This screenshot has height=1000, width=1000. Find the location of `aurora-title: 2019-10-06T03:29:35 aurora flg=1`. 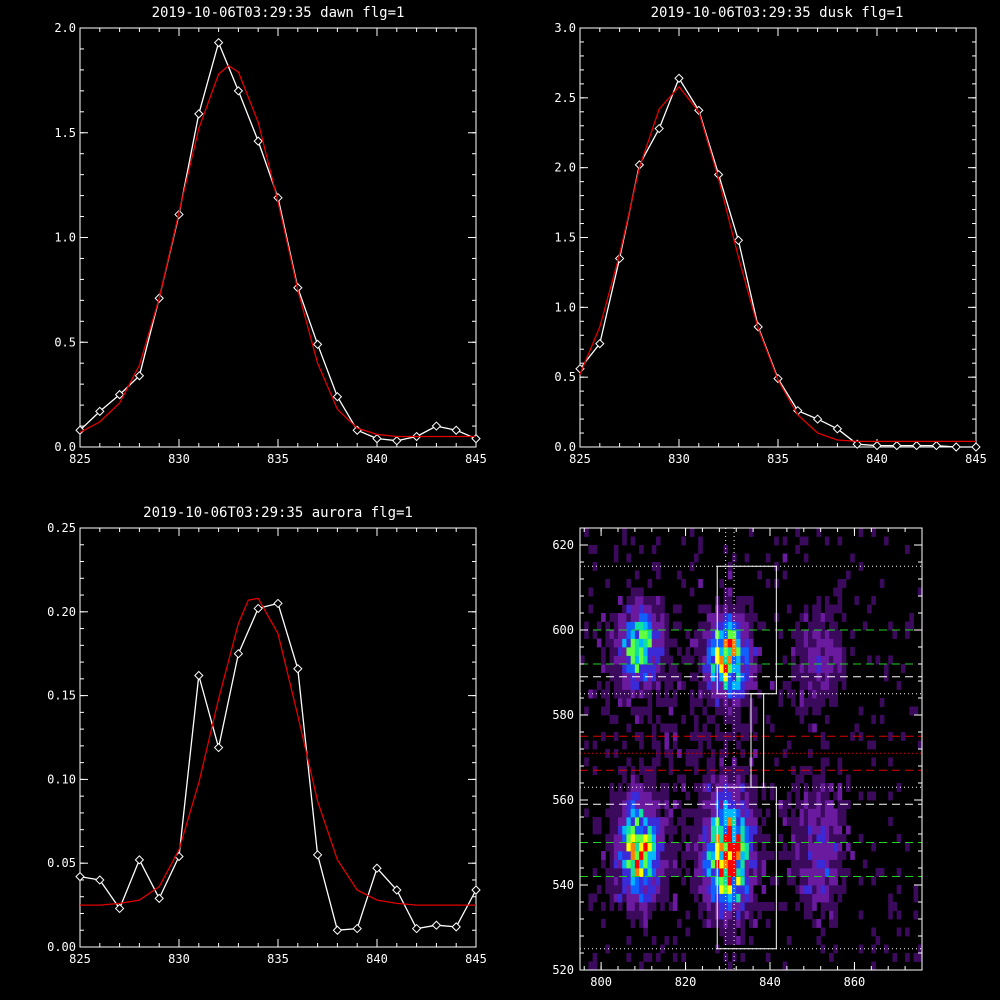

aurora-title: 2019-10-06T03:29:35 aurora flg=1 is located at coordinates (278, 513).